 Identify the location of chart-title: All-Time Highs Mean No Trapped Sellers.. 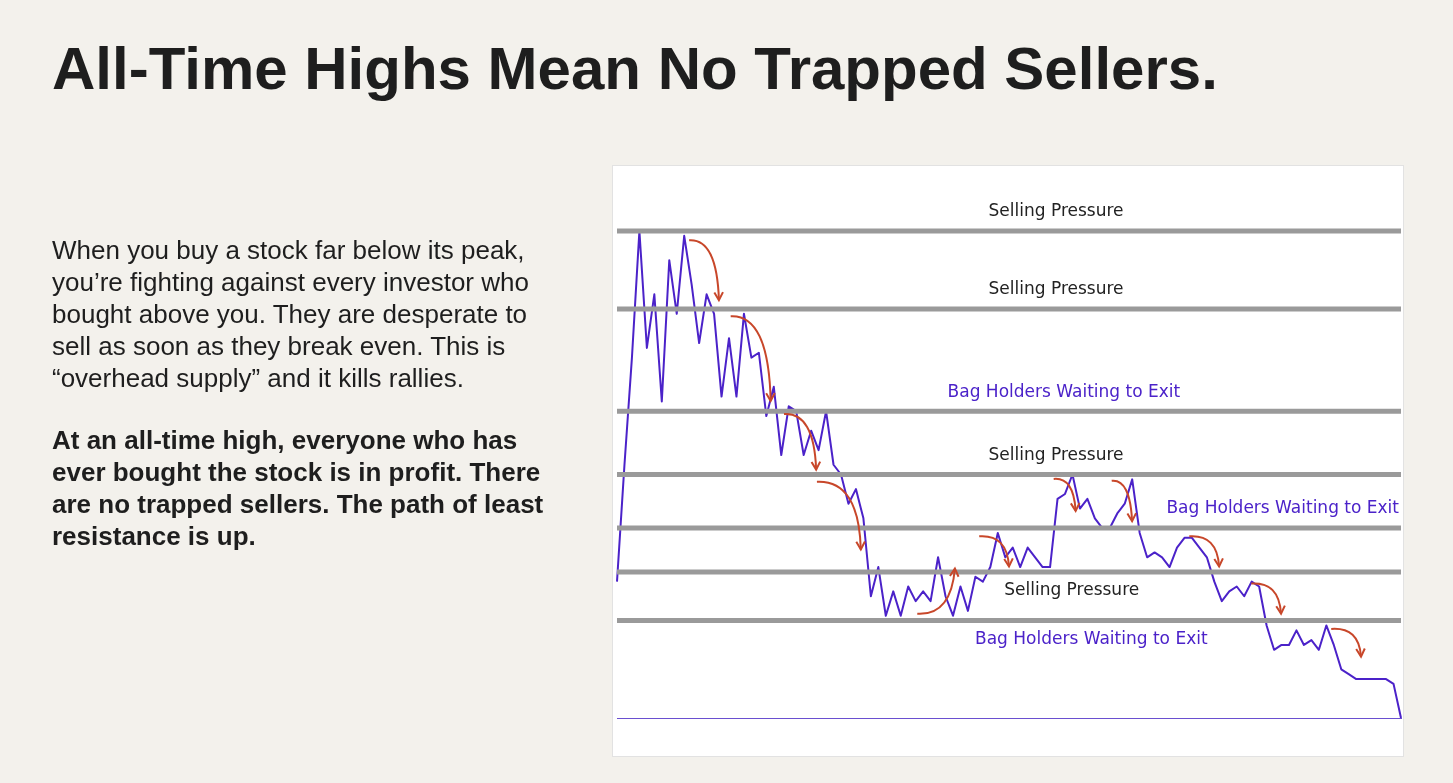
(635, 68).